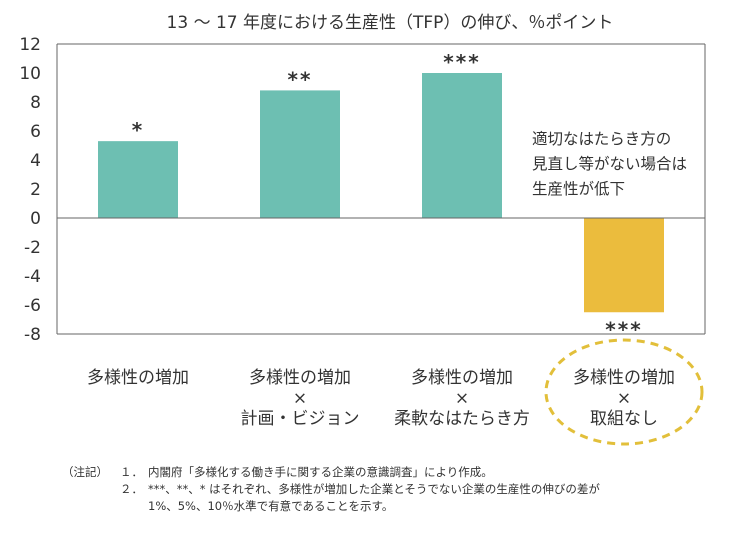 This screenshot has height=546, width=750. What do you see at coordinates (85, 472) in the screenshot?
I see `notes-label: （注記）` at bounding box center [85, 472].